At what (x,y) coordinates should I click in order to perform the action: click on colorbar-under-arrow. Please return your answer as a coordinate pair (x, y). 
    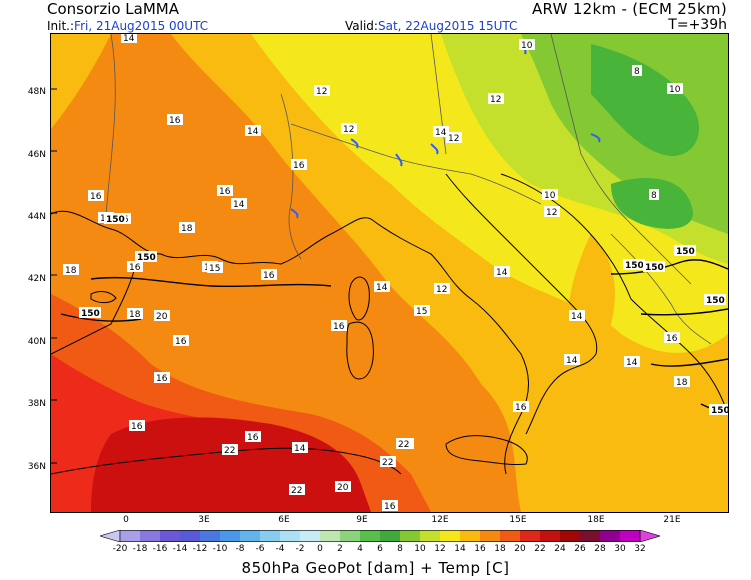
    Looking at the image, I should click on (110, 536).